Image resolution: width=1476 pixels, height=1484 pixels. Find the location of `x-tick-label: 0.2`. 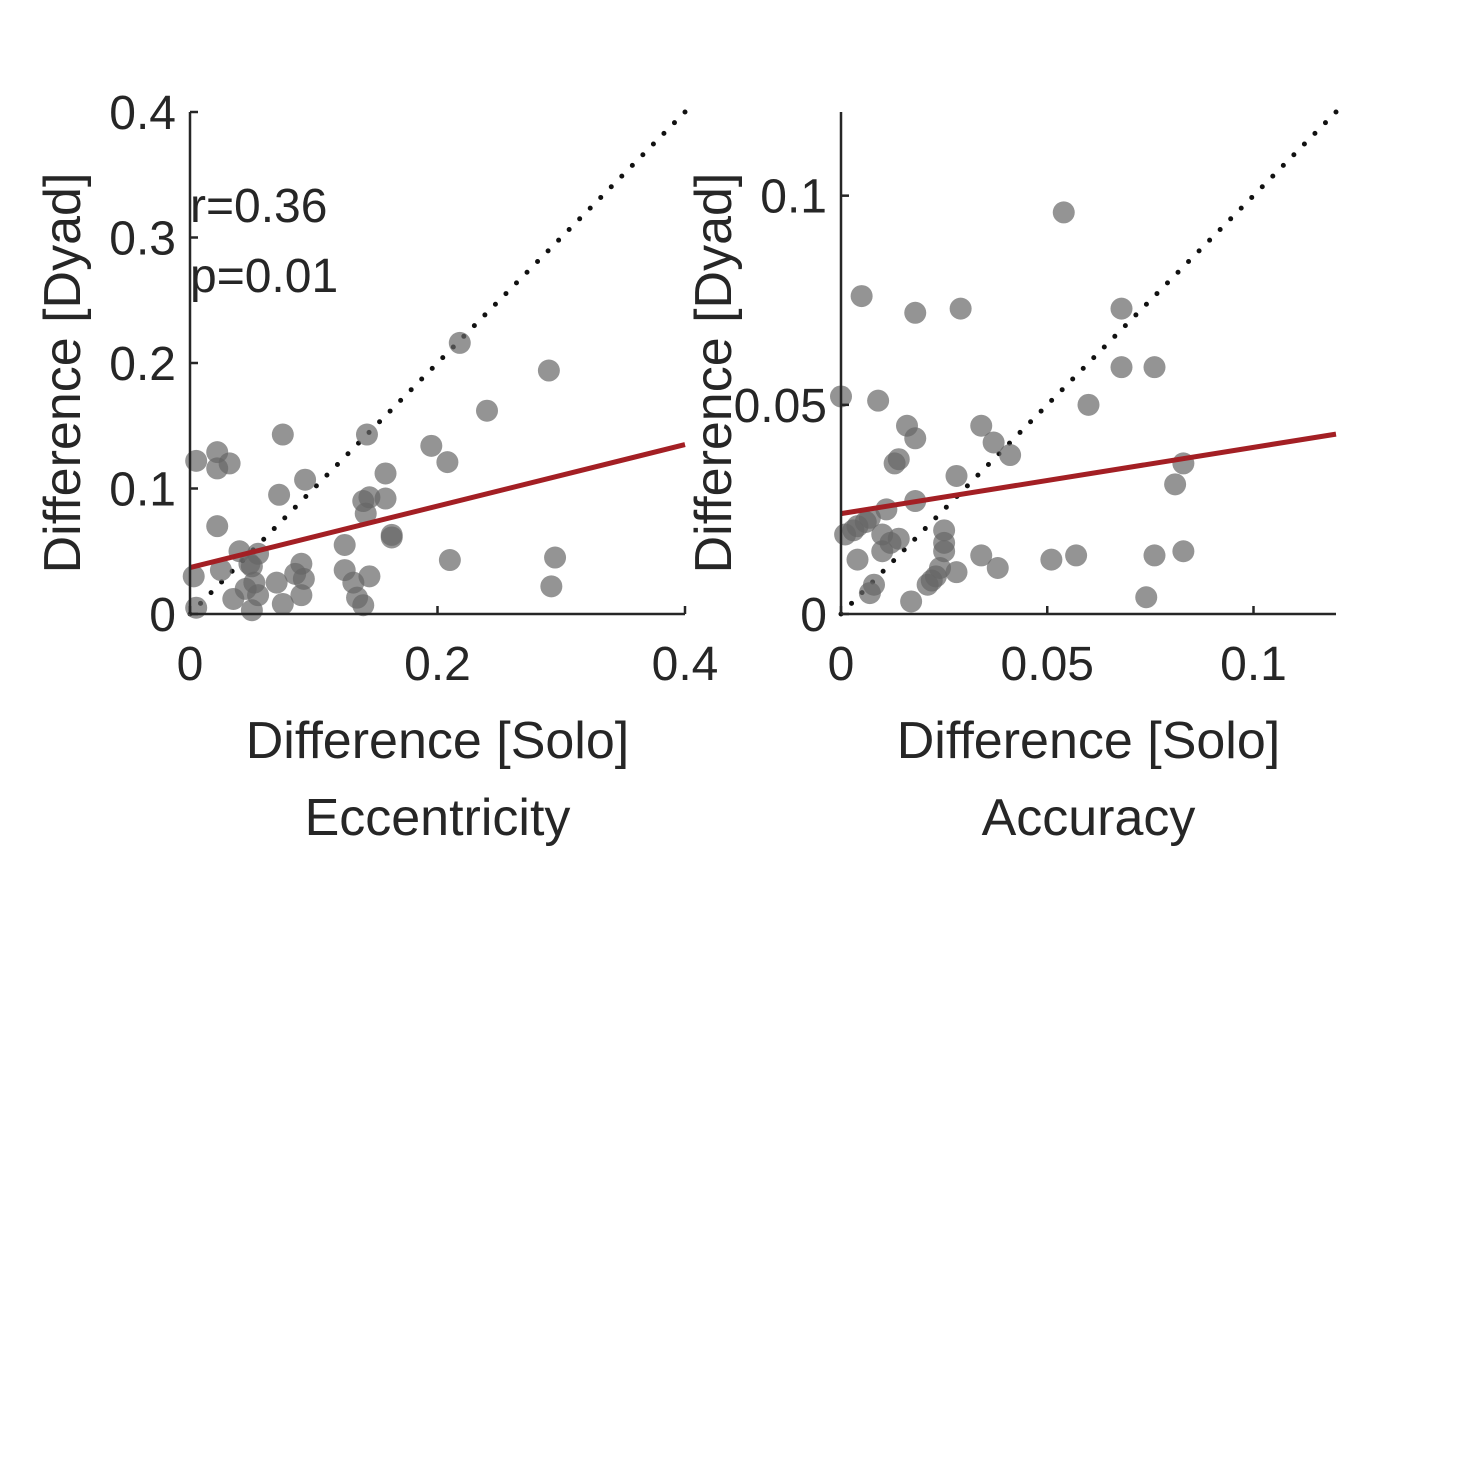

x-tick-label: 0.2 is located at coordinates (437, 664).